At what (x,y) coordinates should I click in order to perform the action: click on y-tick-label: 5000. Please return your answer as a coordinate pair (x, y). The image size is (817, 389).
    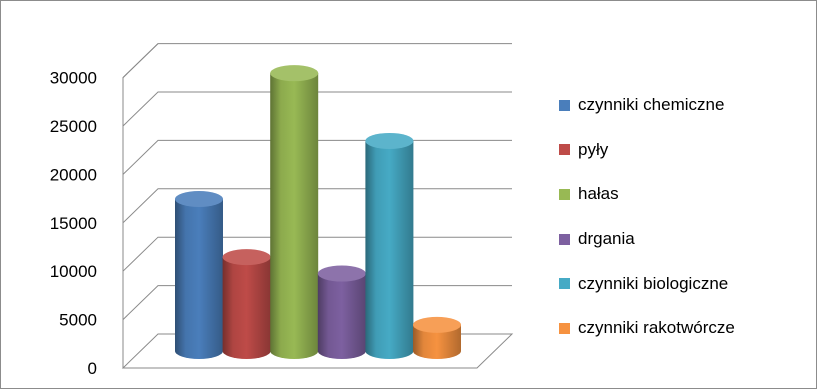
    Looking at the image, I should click on (78, 320).